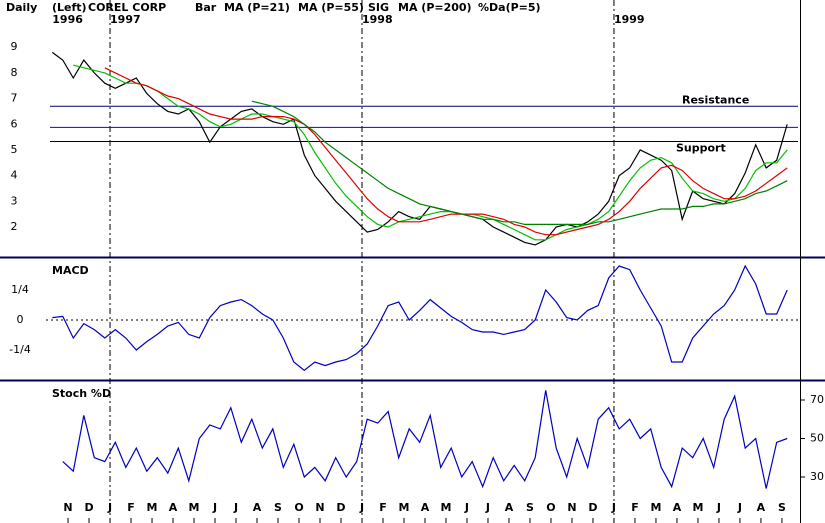 The height and width of the screenshot is (523, 825). Describe the element at coordinates (817, 437) in the screenshot. I see `y-tick-label: 50` at that location.